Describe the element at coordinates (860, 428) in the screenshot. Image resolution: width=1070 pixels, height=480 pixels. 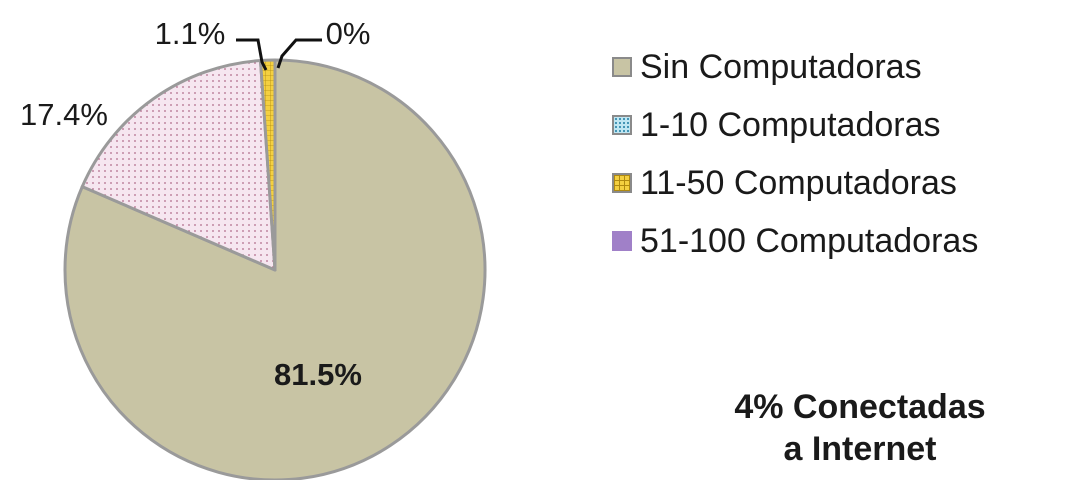
I see `internet-note: 4% Conectadas a Internet` at that location.